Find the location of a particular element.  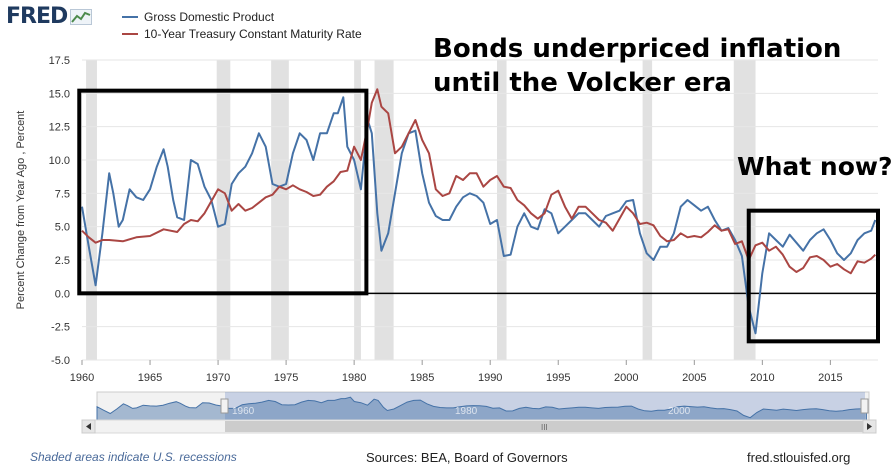

scroll-right-arrow-icon is located at coordinates (869, 426).